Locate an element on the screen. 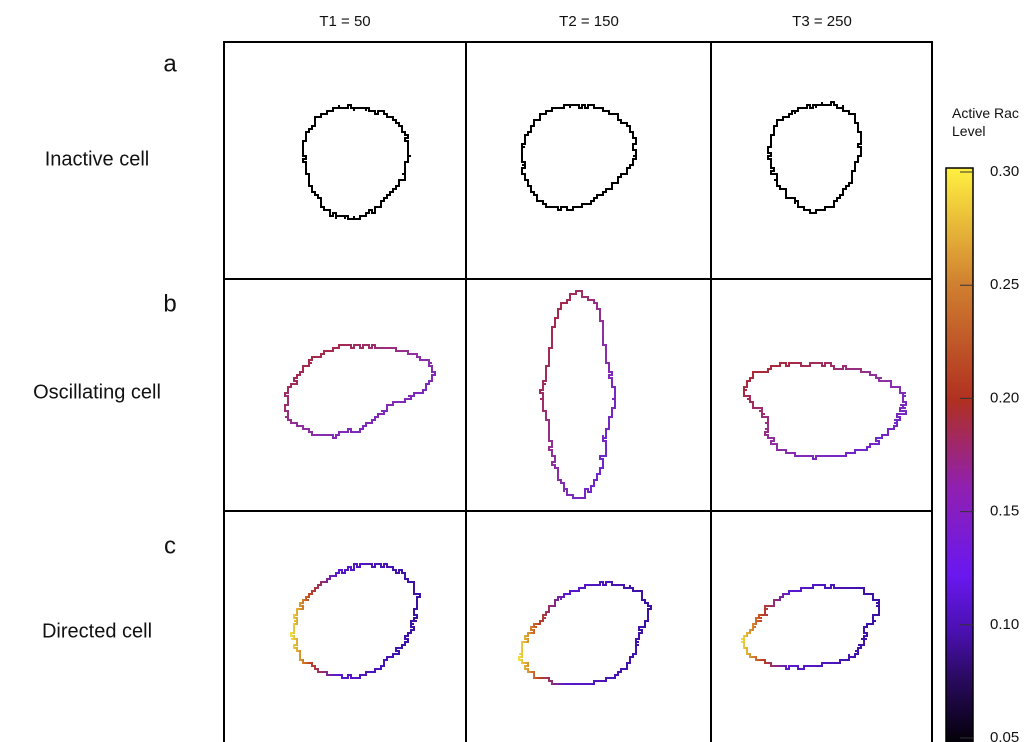 This screenshot has height=742, width=1034. colorbar is located at coordinates (959, 454).